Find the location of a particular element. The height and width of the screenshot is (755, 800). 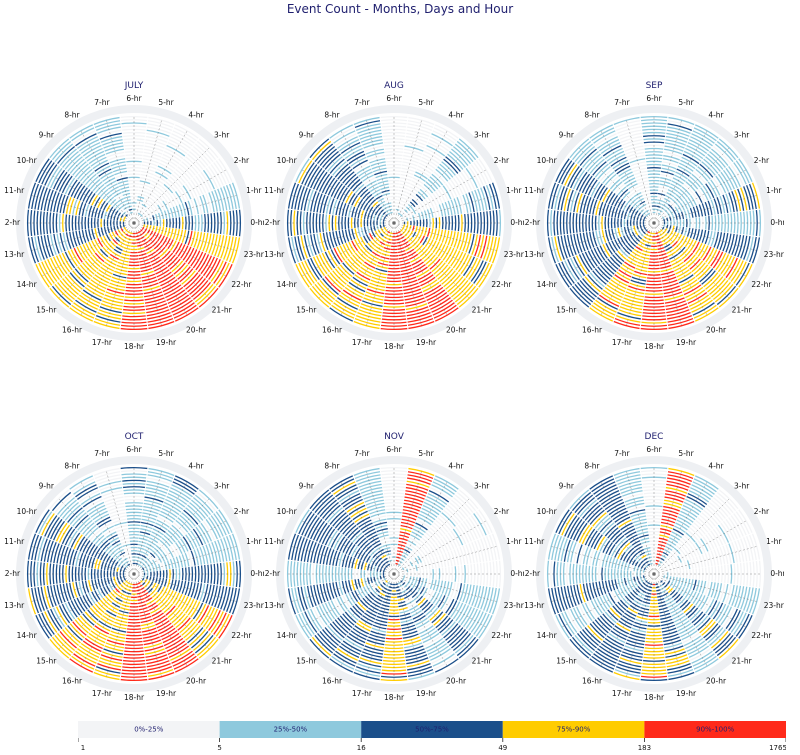

polar-outer-ring is located at coordinates (654, 223).